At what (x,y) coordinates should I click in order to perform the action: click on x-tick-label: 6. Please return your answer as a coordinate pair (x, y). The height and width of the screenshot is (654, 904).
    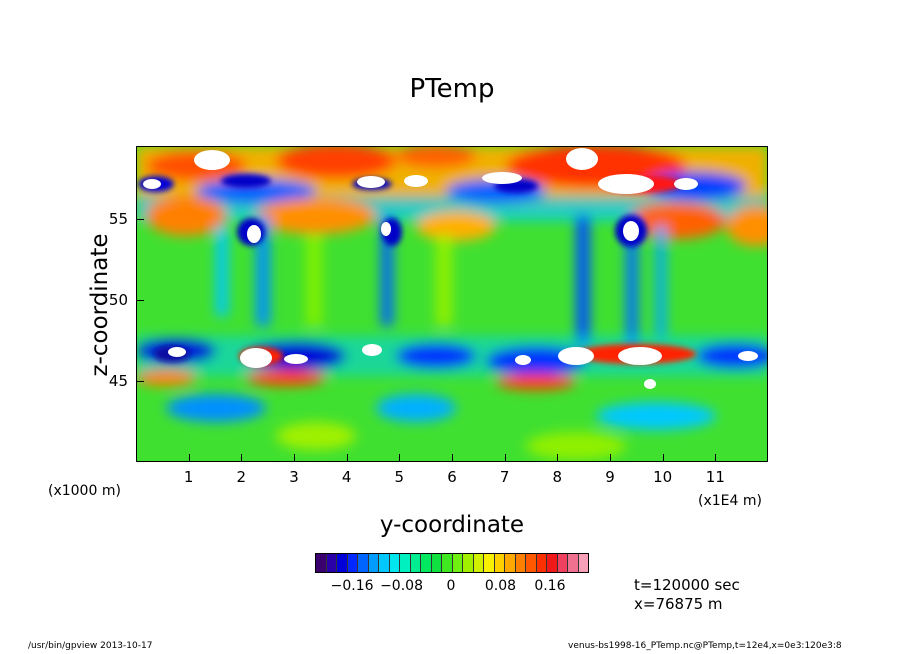
    Looking at the image, I should click on (452, 477).